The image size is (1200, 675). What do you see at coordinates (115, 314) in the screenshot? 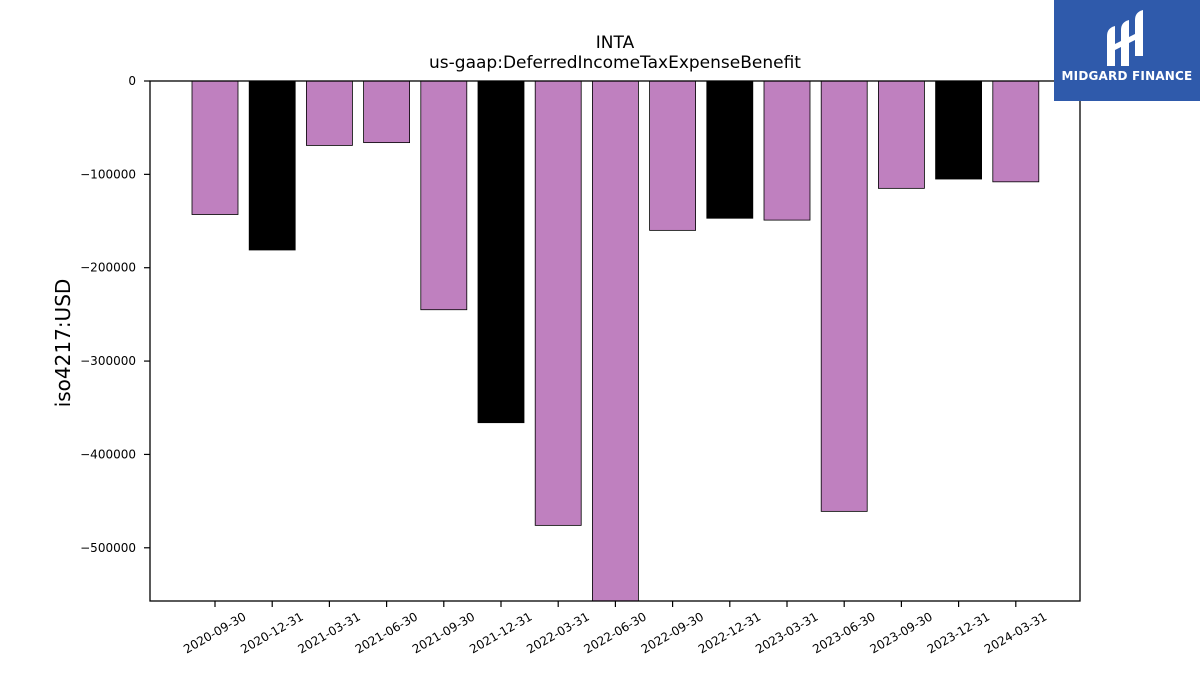
I see `y-axis-ticks: 0 −100000 −200000 −300000 −400000 −500000` at bounding box center [115, 314].